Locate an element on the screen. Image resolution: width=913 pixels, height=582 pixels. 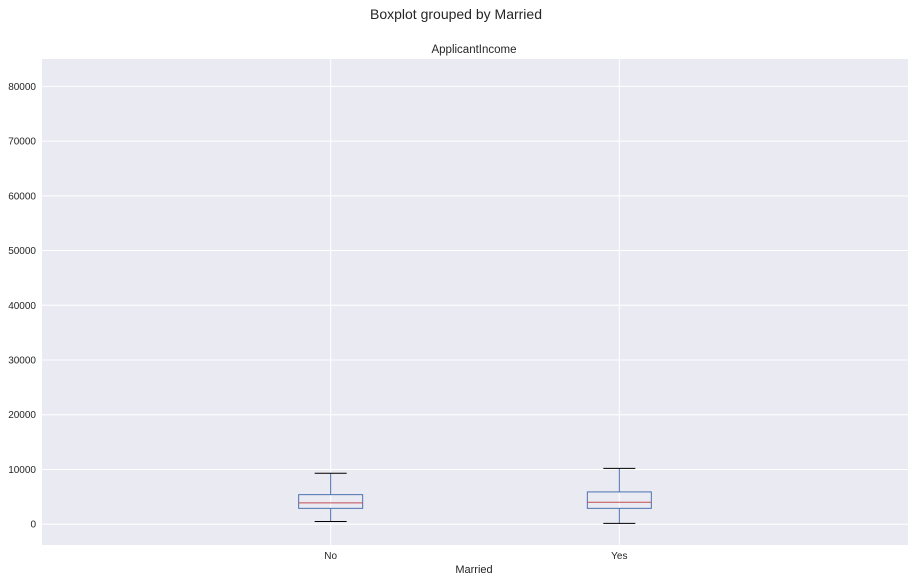
y-tick-label: 10000 is located at coordinates (22, 470).